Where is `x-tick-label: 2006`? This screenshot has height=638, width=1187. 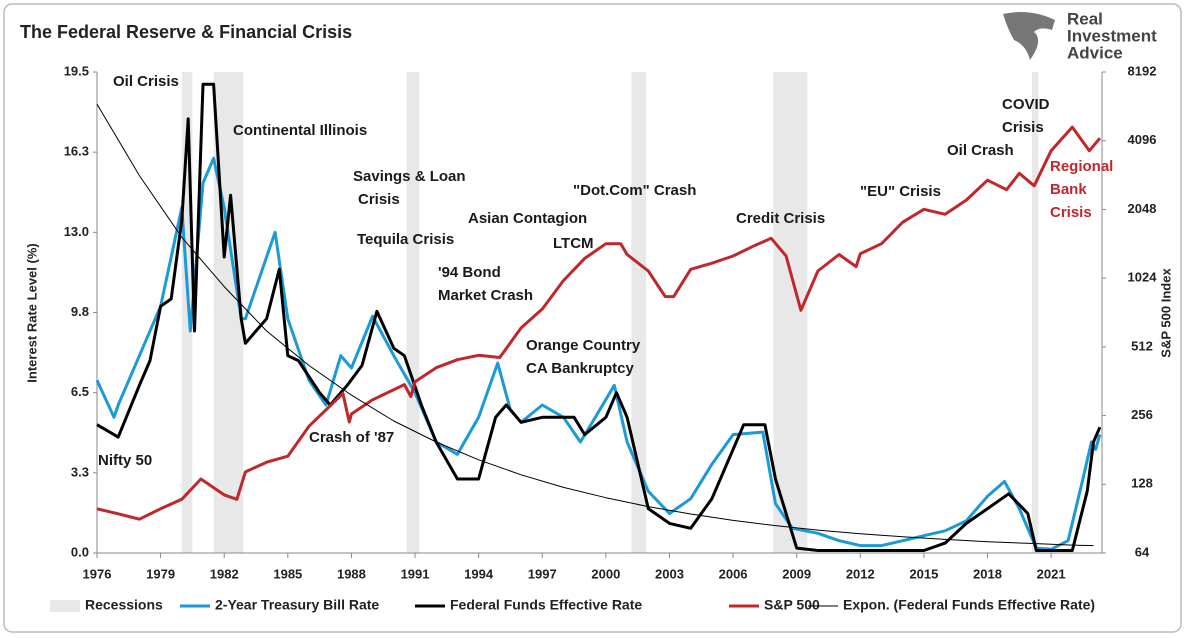 x-tick-label: 2006 is located at coordinates (733, 573).